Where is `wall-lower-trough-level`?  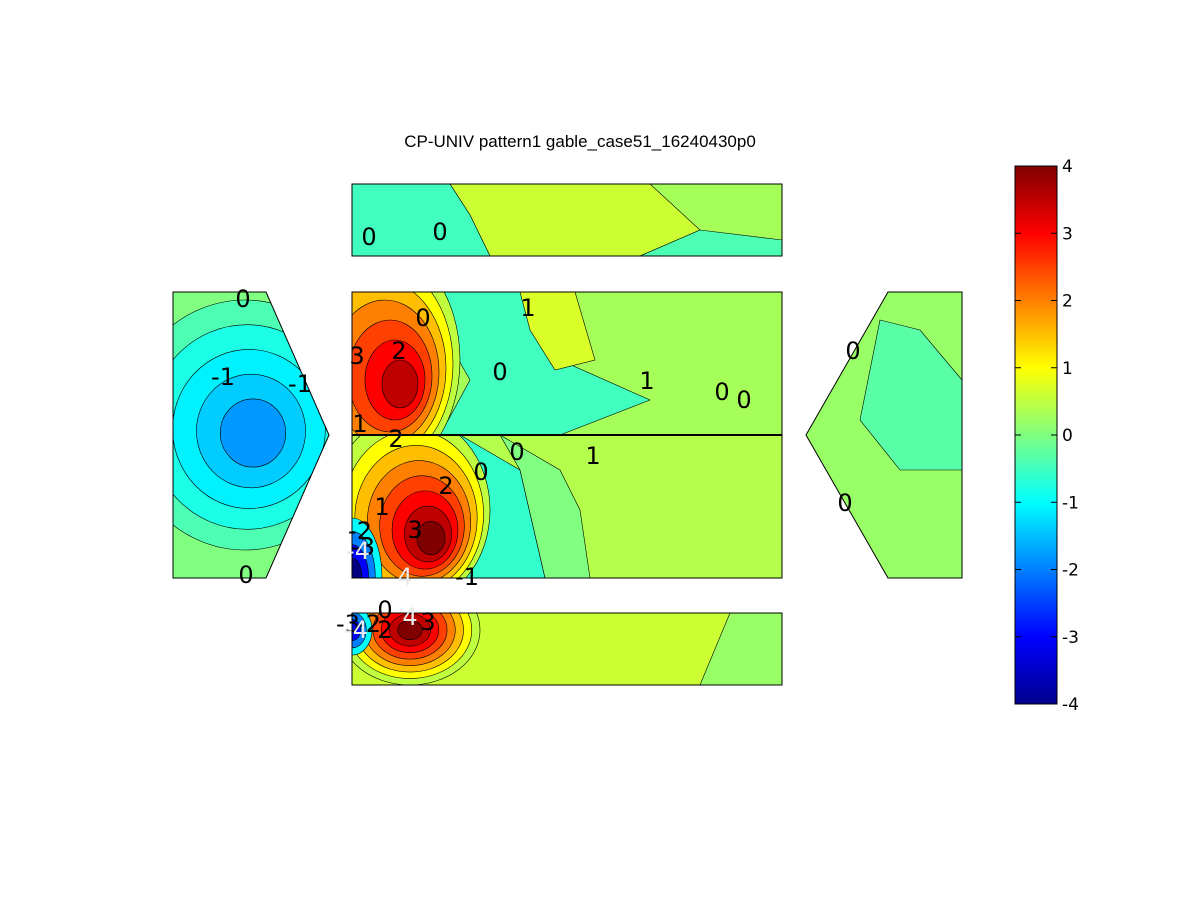
wall-lower-trough-level is located at coordinates (357, 567).